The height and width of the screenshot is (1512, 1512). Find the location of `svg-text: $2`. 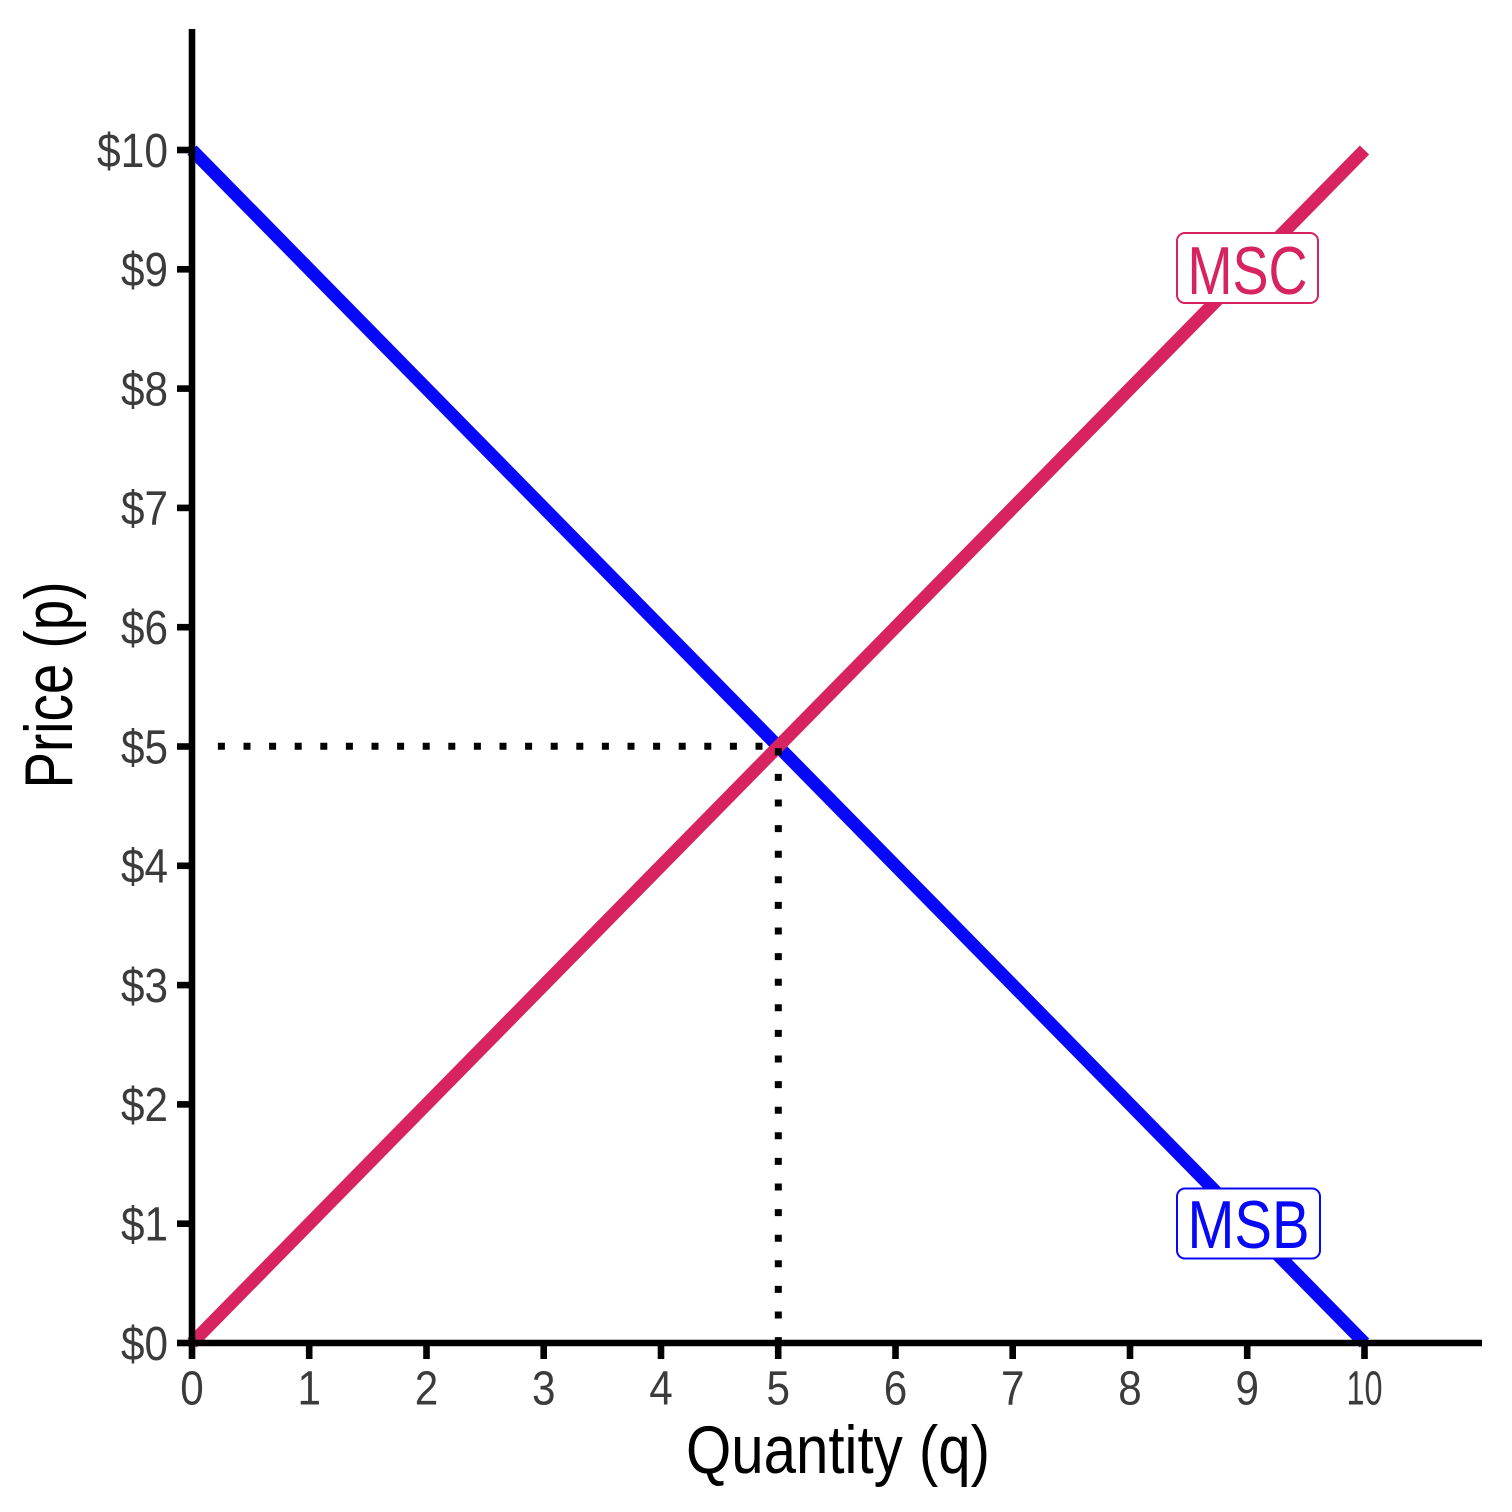

svg-text: $2 is located at coordinates (144, 1105).